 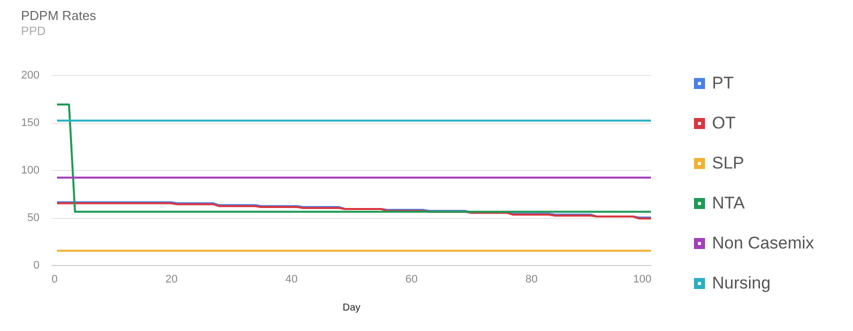 What do you see at coordinates (351, 308) in the screenshot?
I see `x-axis-title: Day` at bounding box center [351, 308].